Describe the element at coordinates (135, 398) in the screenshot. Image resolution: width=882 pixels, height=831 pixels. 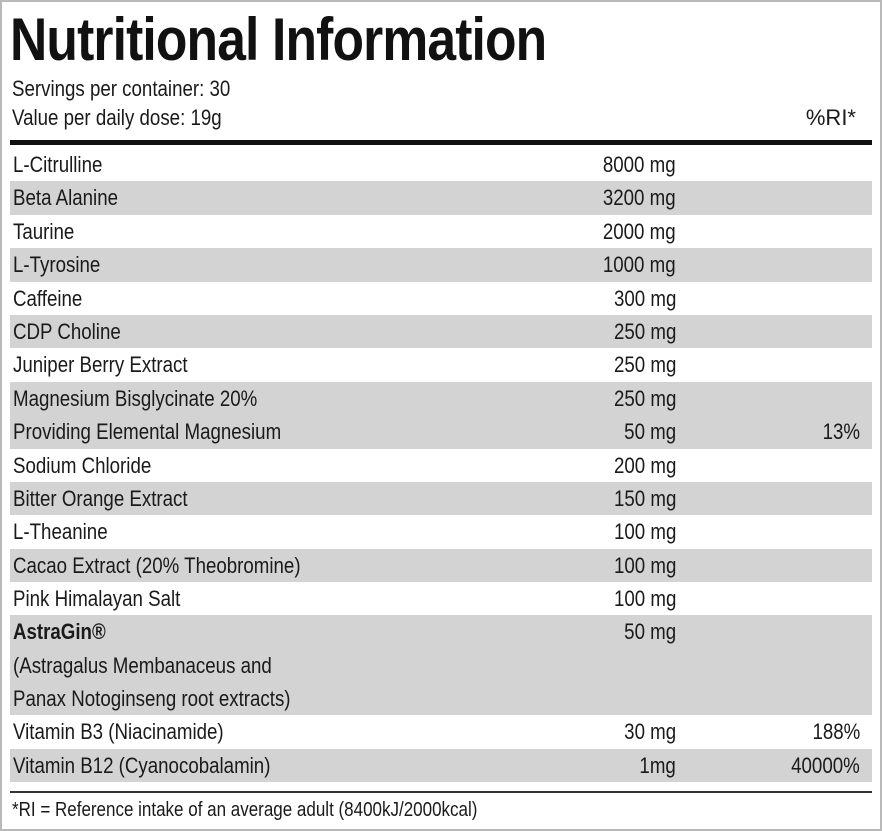
I see `nutrient-name: Magnesium Bisglycinate 20%` at that location.